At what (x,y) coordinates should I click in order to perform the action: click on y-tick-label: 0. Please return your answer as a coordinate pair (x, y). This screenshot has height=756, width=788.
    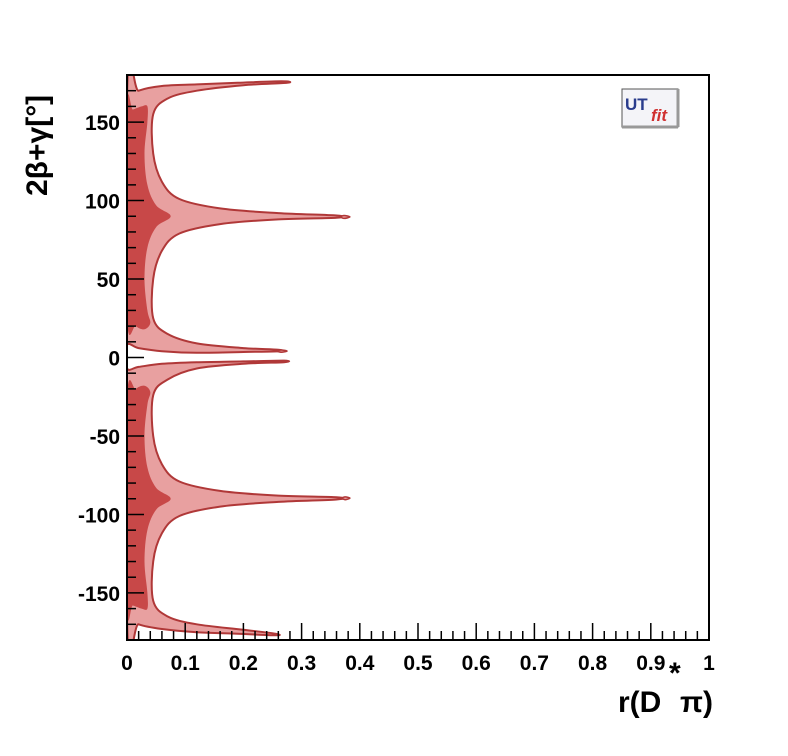
    Looking at the image, I should click on (114, 359).